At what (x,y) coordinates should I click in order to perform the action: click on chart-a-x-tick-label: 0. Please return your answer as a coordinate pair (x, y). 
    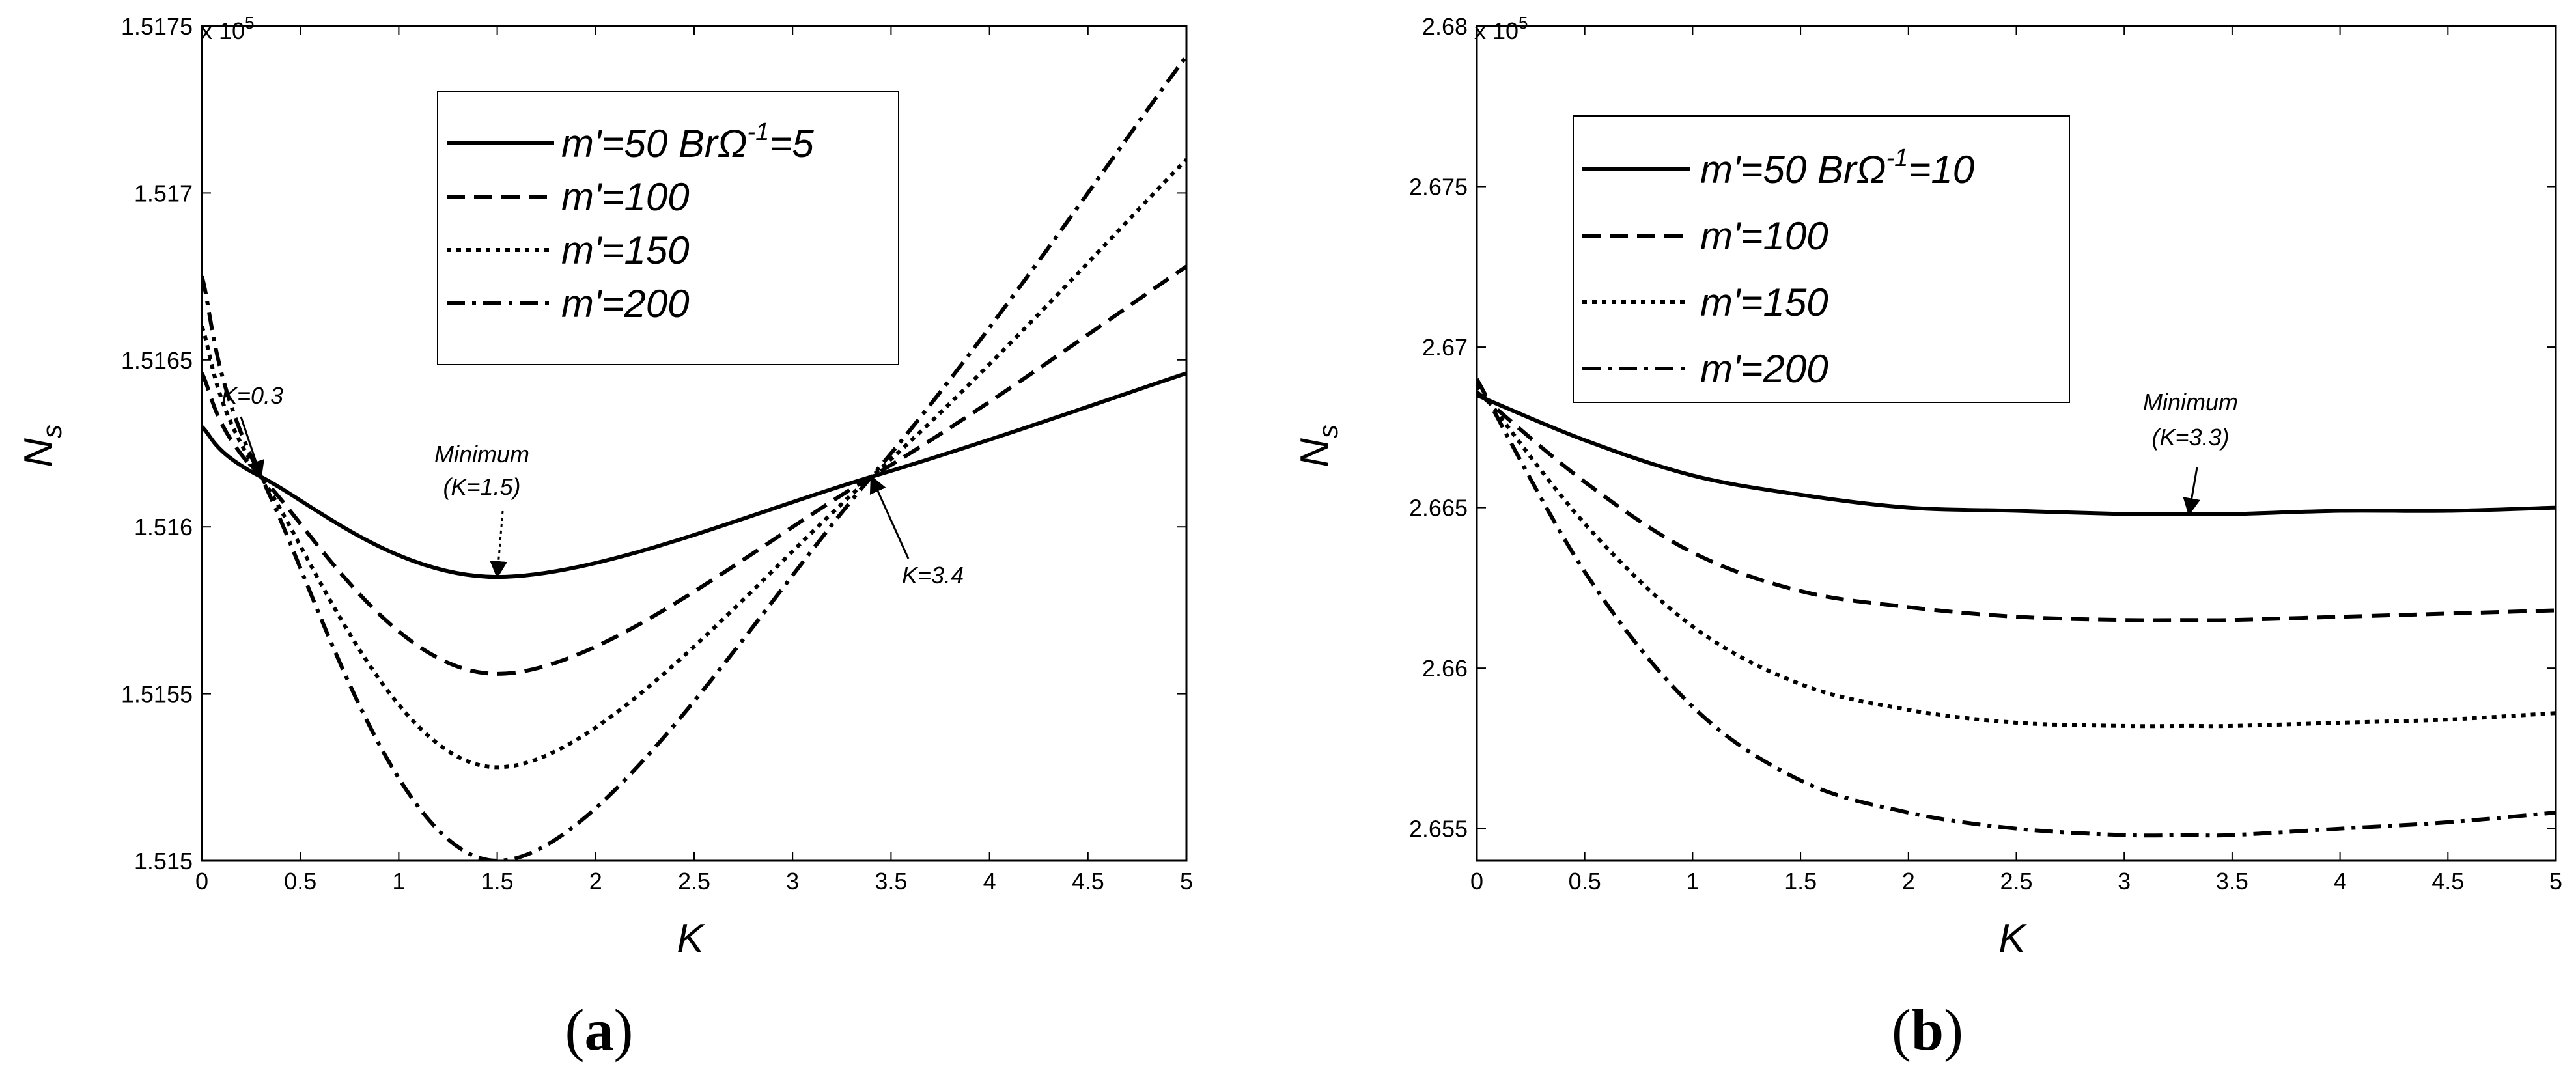
    Looking at the image, I should click on (202, 881).